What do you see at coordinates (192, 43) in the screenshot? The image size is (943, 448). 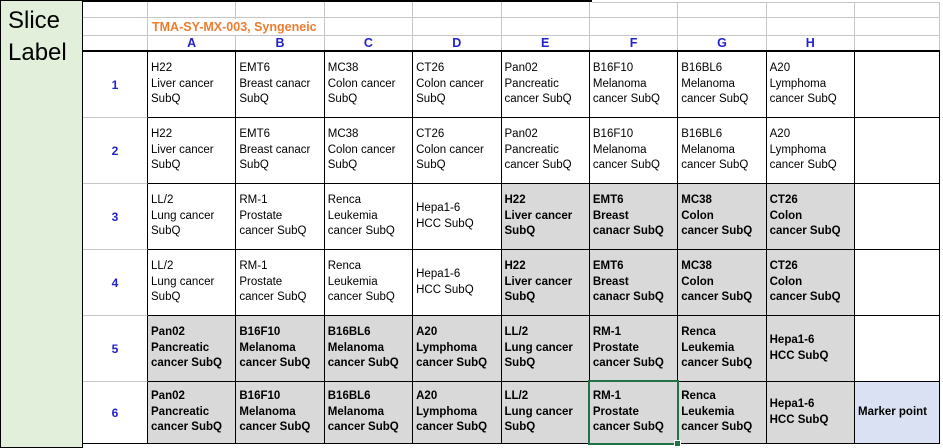 I see `column-header: A` at bounding box center [192, 43].